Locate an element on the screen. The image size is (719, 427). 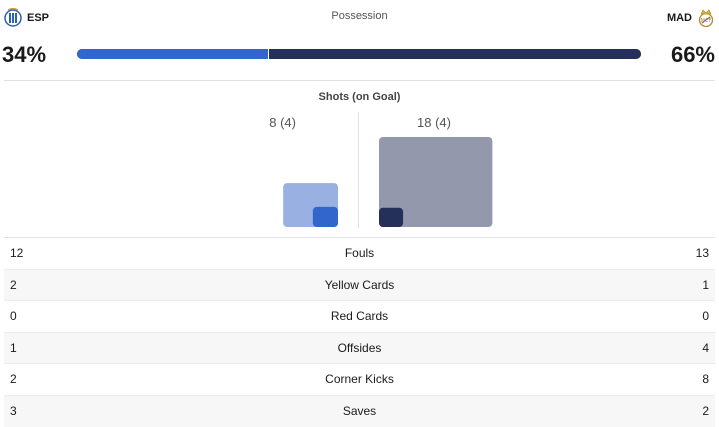
stat-label: Offsides is located at coordinates (359, 347).